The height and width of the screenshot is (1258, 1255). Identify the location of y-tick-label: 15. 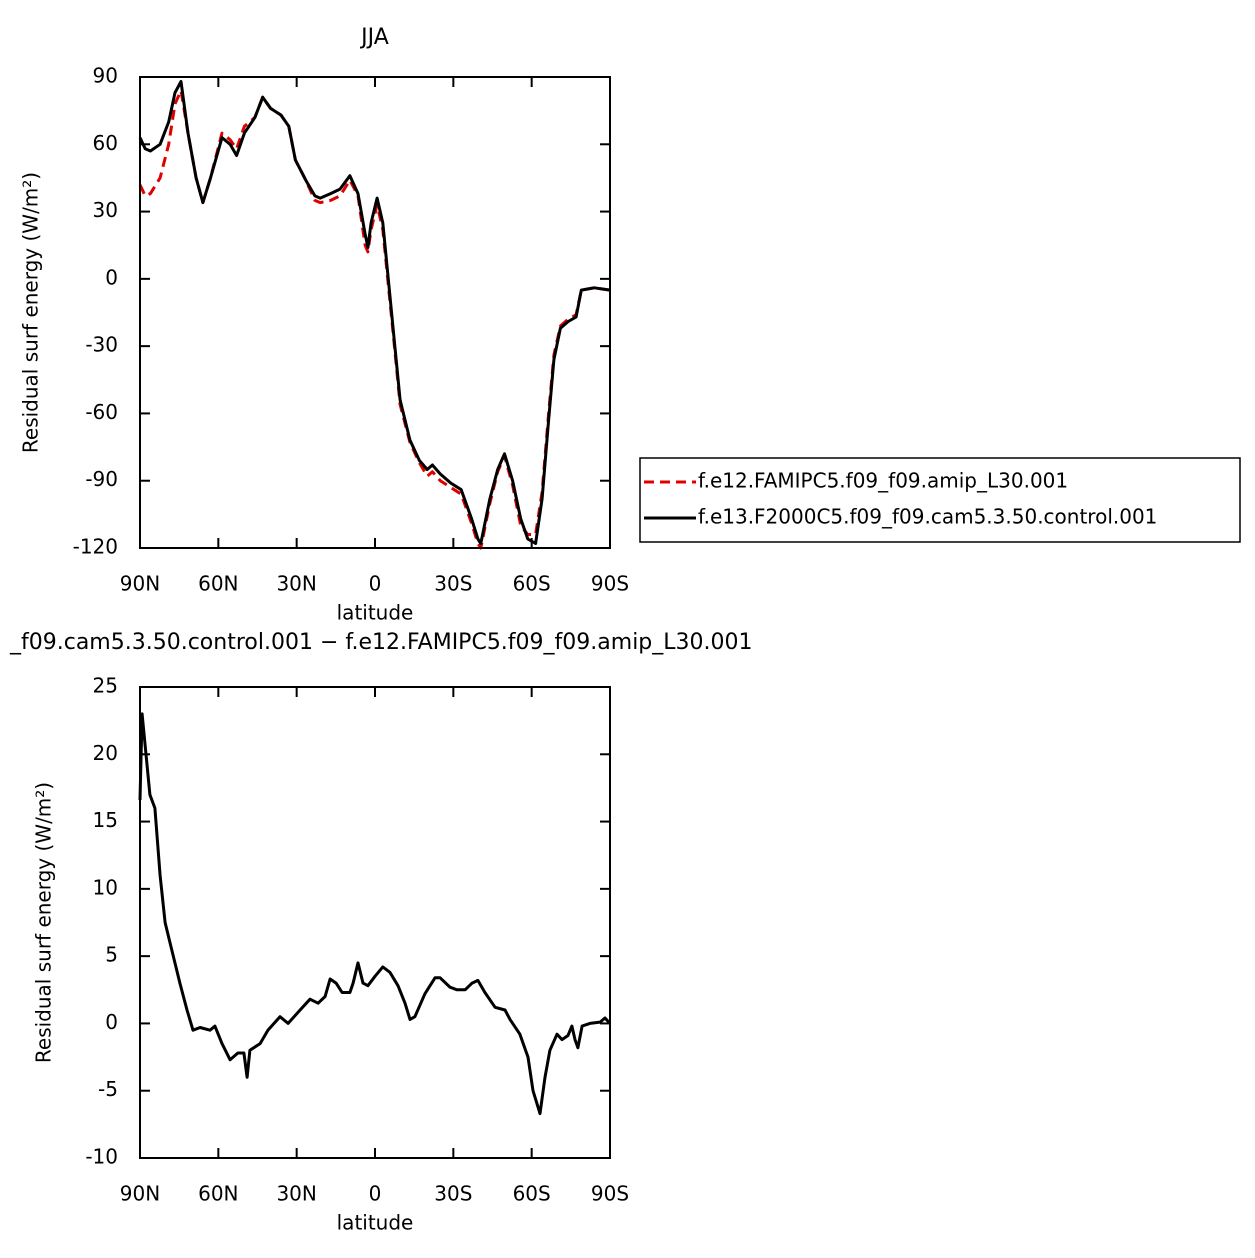
(105, 820).